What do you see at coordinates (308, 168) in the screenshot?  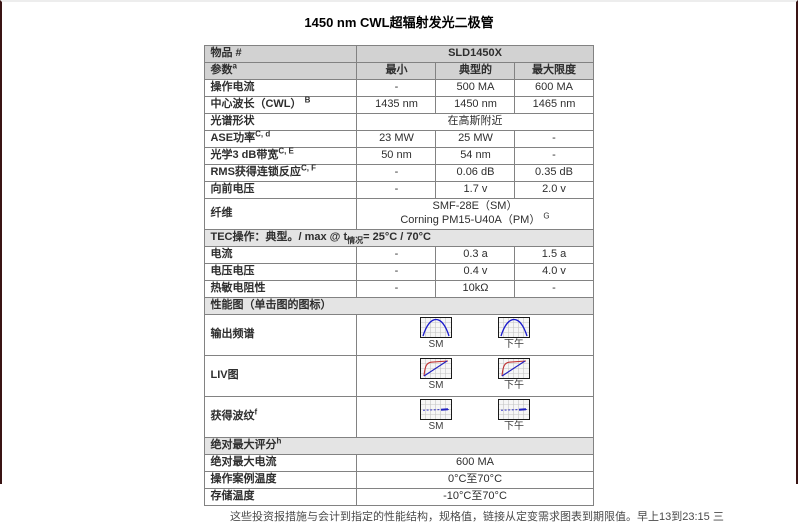 I see `row-label-sup: C, F` at bounding box center [308, 168].